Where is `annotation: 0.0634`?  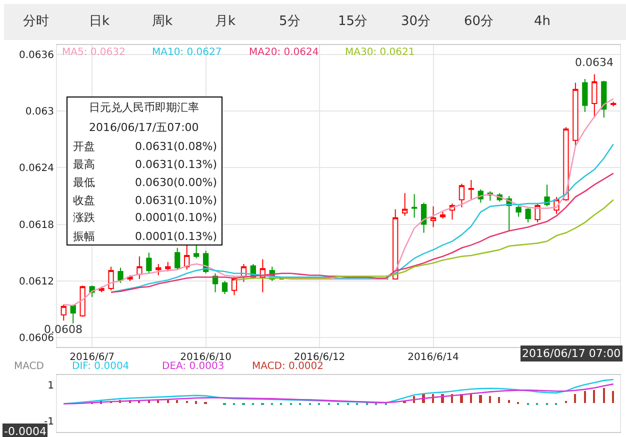
annotation: 0.0634 is located at coordinates (594, 62).